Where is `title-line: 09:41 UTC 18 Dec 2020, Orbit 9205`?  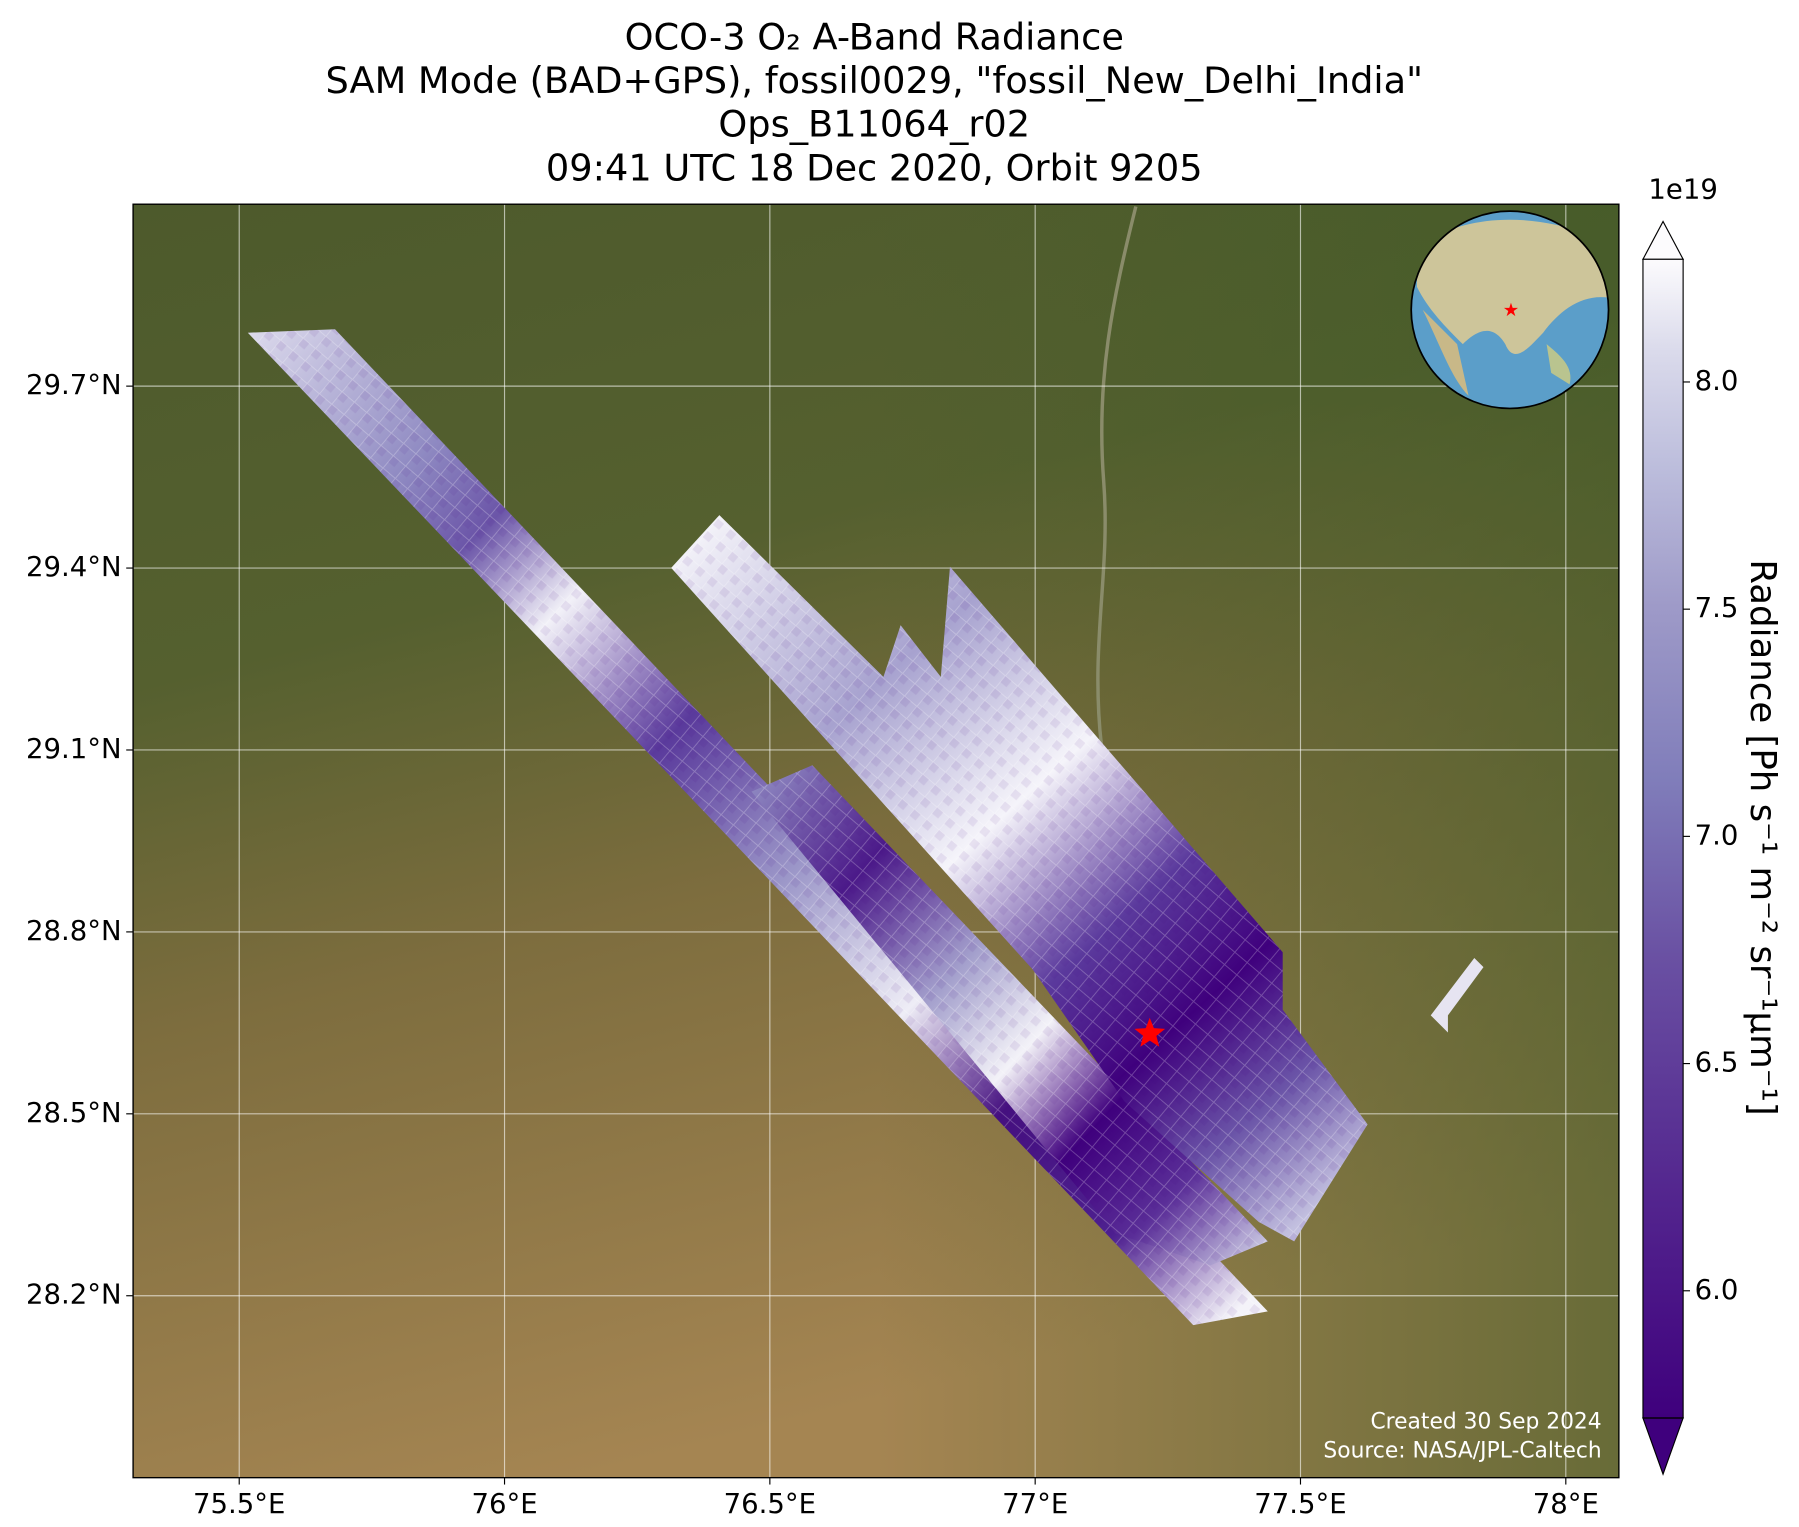 title-line: 09:41 UTC 18 Dec 2020, Orbit 9205 is located at coordinates (874, 167).